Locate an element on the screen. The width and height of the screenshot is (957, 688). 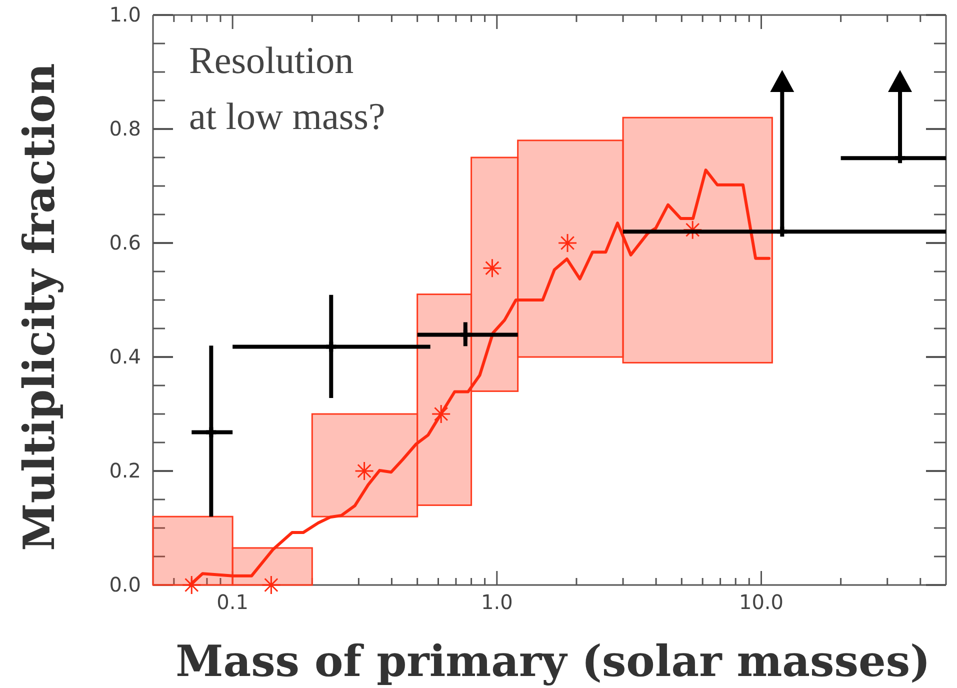
x-tick-label: 0.1 is located at coordinates (232, 602).